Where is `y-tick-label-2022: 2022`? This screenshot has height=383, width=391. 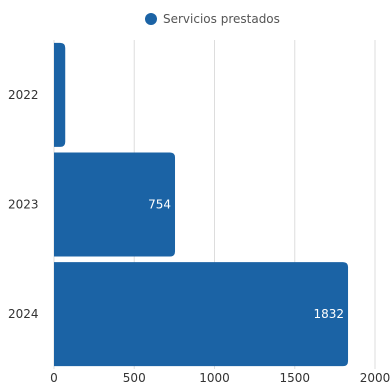
y-tick-label-2022: 2022 is located at coordinates (23, 95).